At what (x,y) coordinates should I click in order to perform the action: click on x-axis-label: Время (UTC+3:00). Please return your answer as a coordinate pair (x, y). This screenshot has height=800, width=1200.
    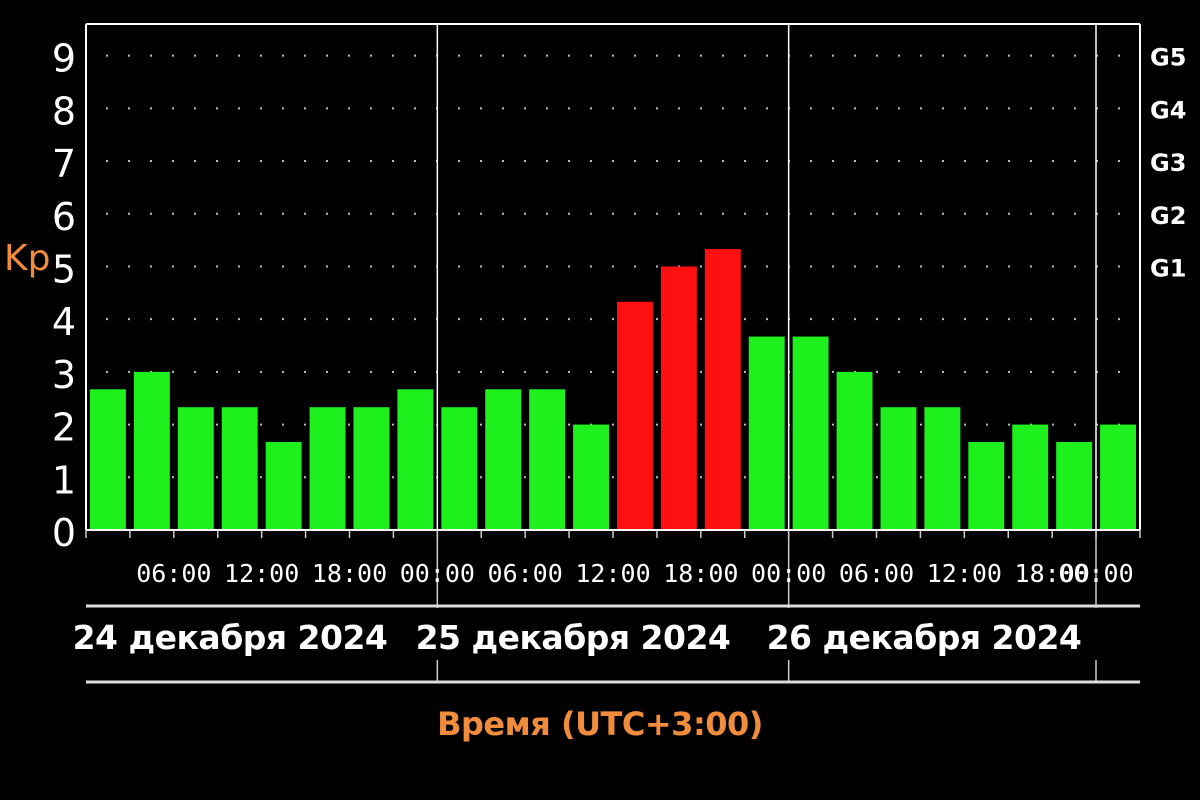
    Looking at the image, I should click on (600, 724).